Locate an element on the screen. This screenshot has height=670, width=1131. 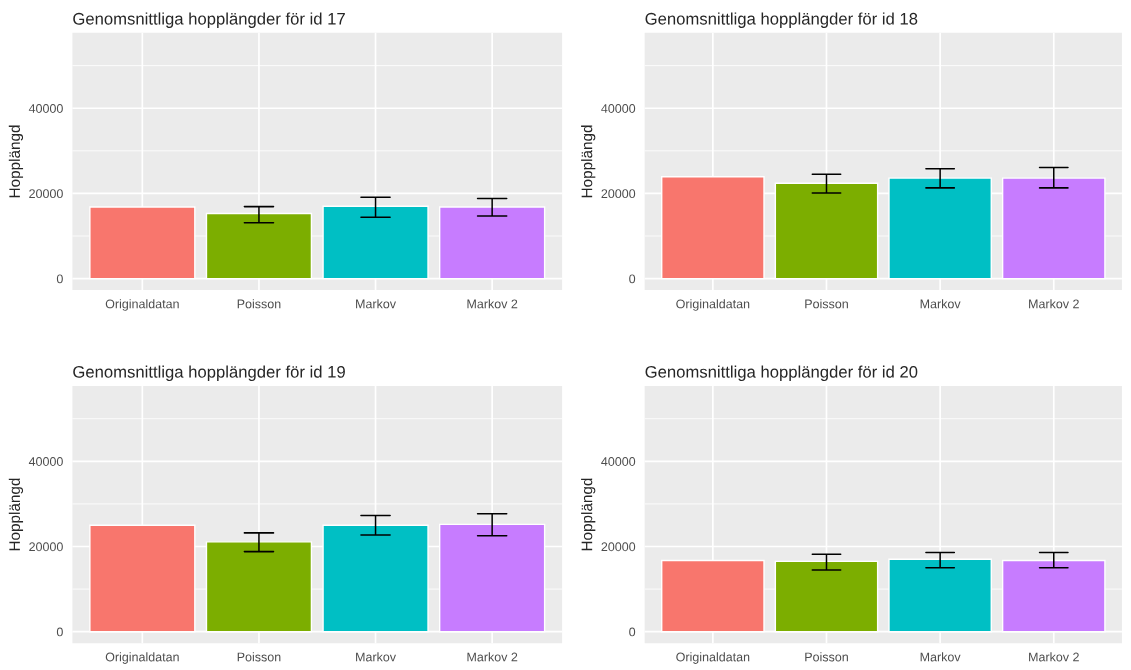
chart-title: Genomsnittliga hopplängder för id 20 is located at coordinates (781, 373).